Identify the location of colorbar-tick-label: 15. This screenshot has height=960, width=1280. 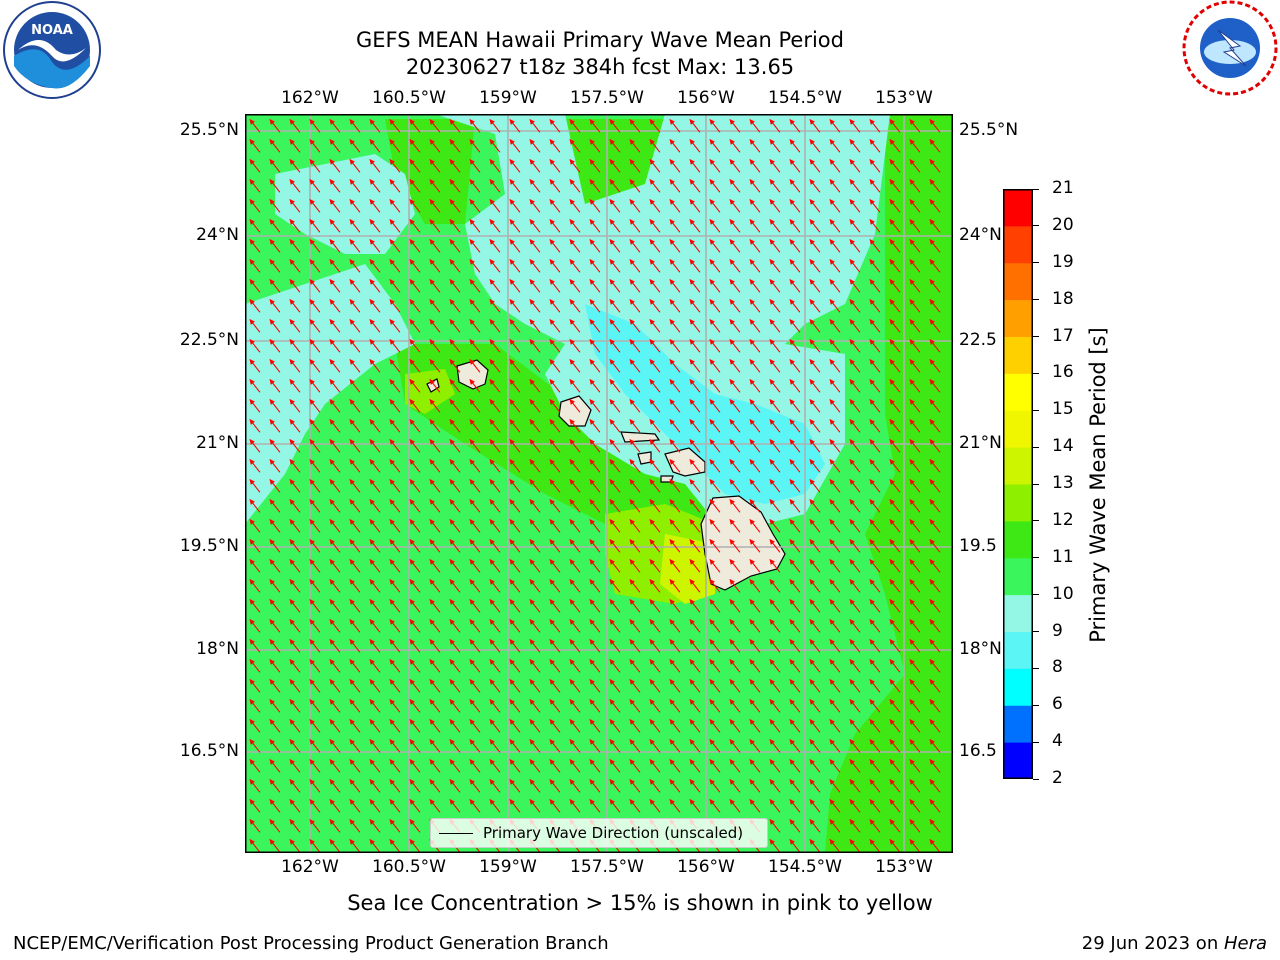
(1063, 409).